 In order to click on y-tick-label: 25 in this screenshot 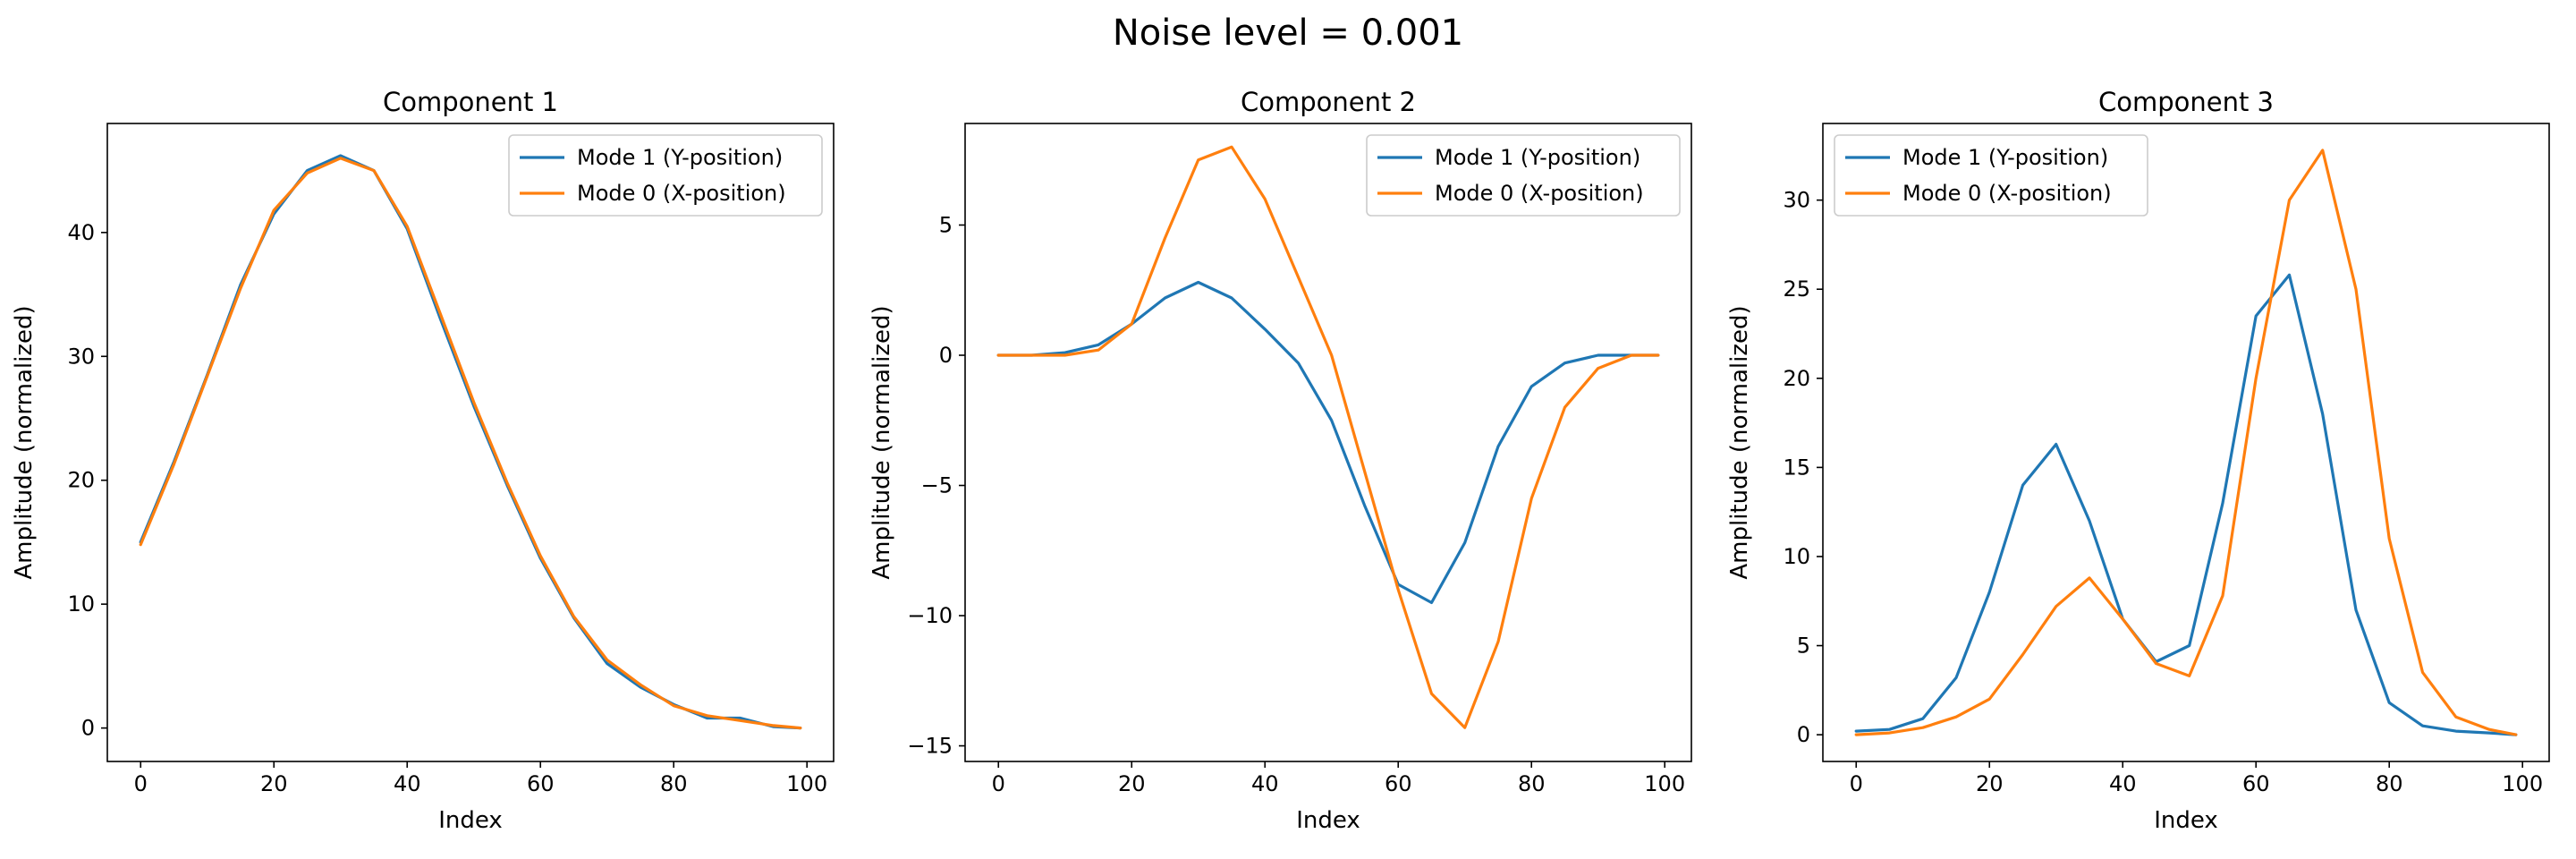, I will do `click(1796, 289)`.